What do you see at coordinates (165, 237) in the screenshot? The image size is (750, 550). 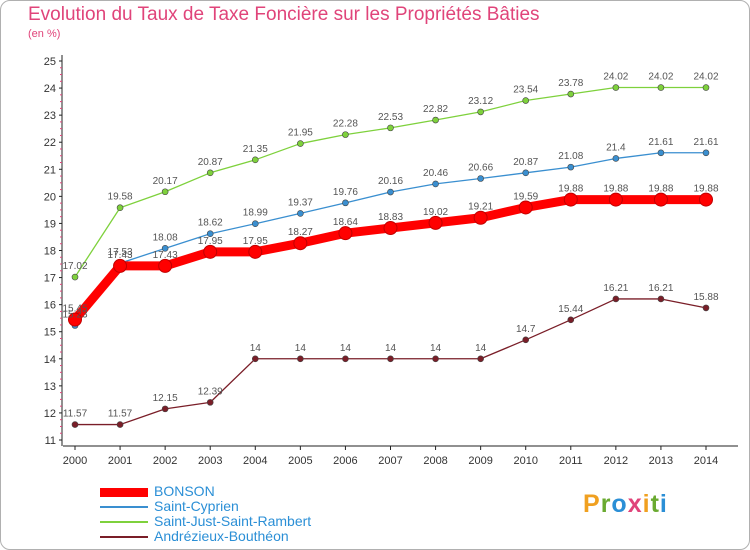 I see `data-label: 18.08` at bounding box center [165, 237].